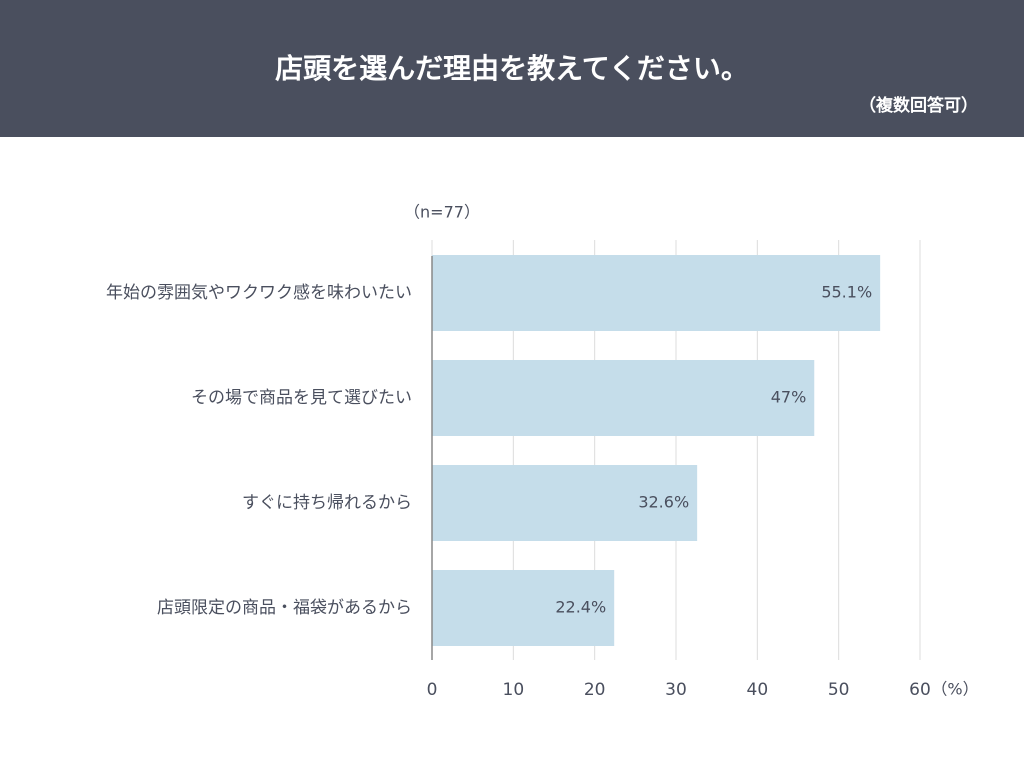 The height and width of the screenshot is (769, 1024). I want to click on value-label: 55.1%, so click(846, 292).